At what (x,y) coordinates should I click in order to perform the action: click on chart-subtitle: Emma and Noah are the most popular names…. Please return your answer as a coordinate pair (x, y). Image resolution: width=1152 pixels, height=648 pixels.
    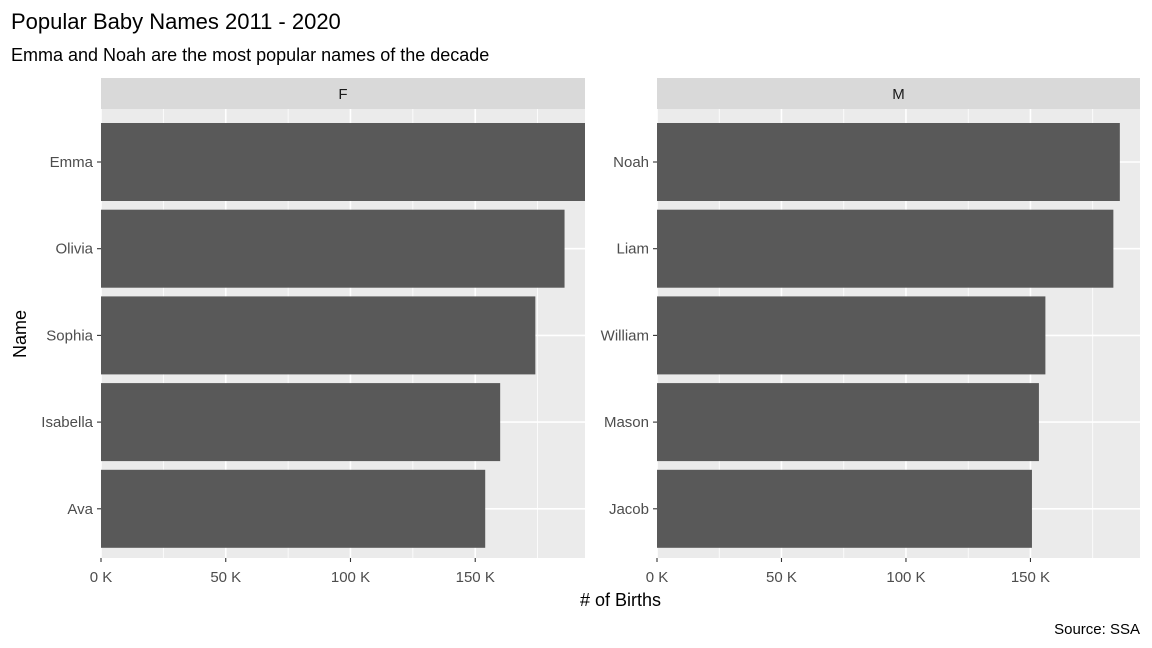
    Looking at the image, I should click on (250, 55).